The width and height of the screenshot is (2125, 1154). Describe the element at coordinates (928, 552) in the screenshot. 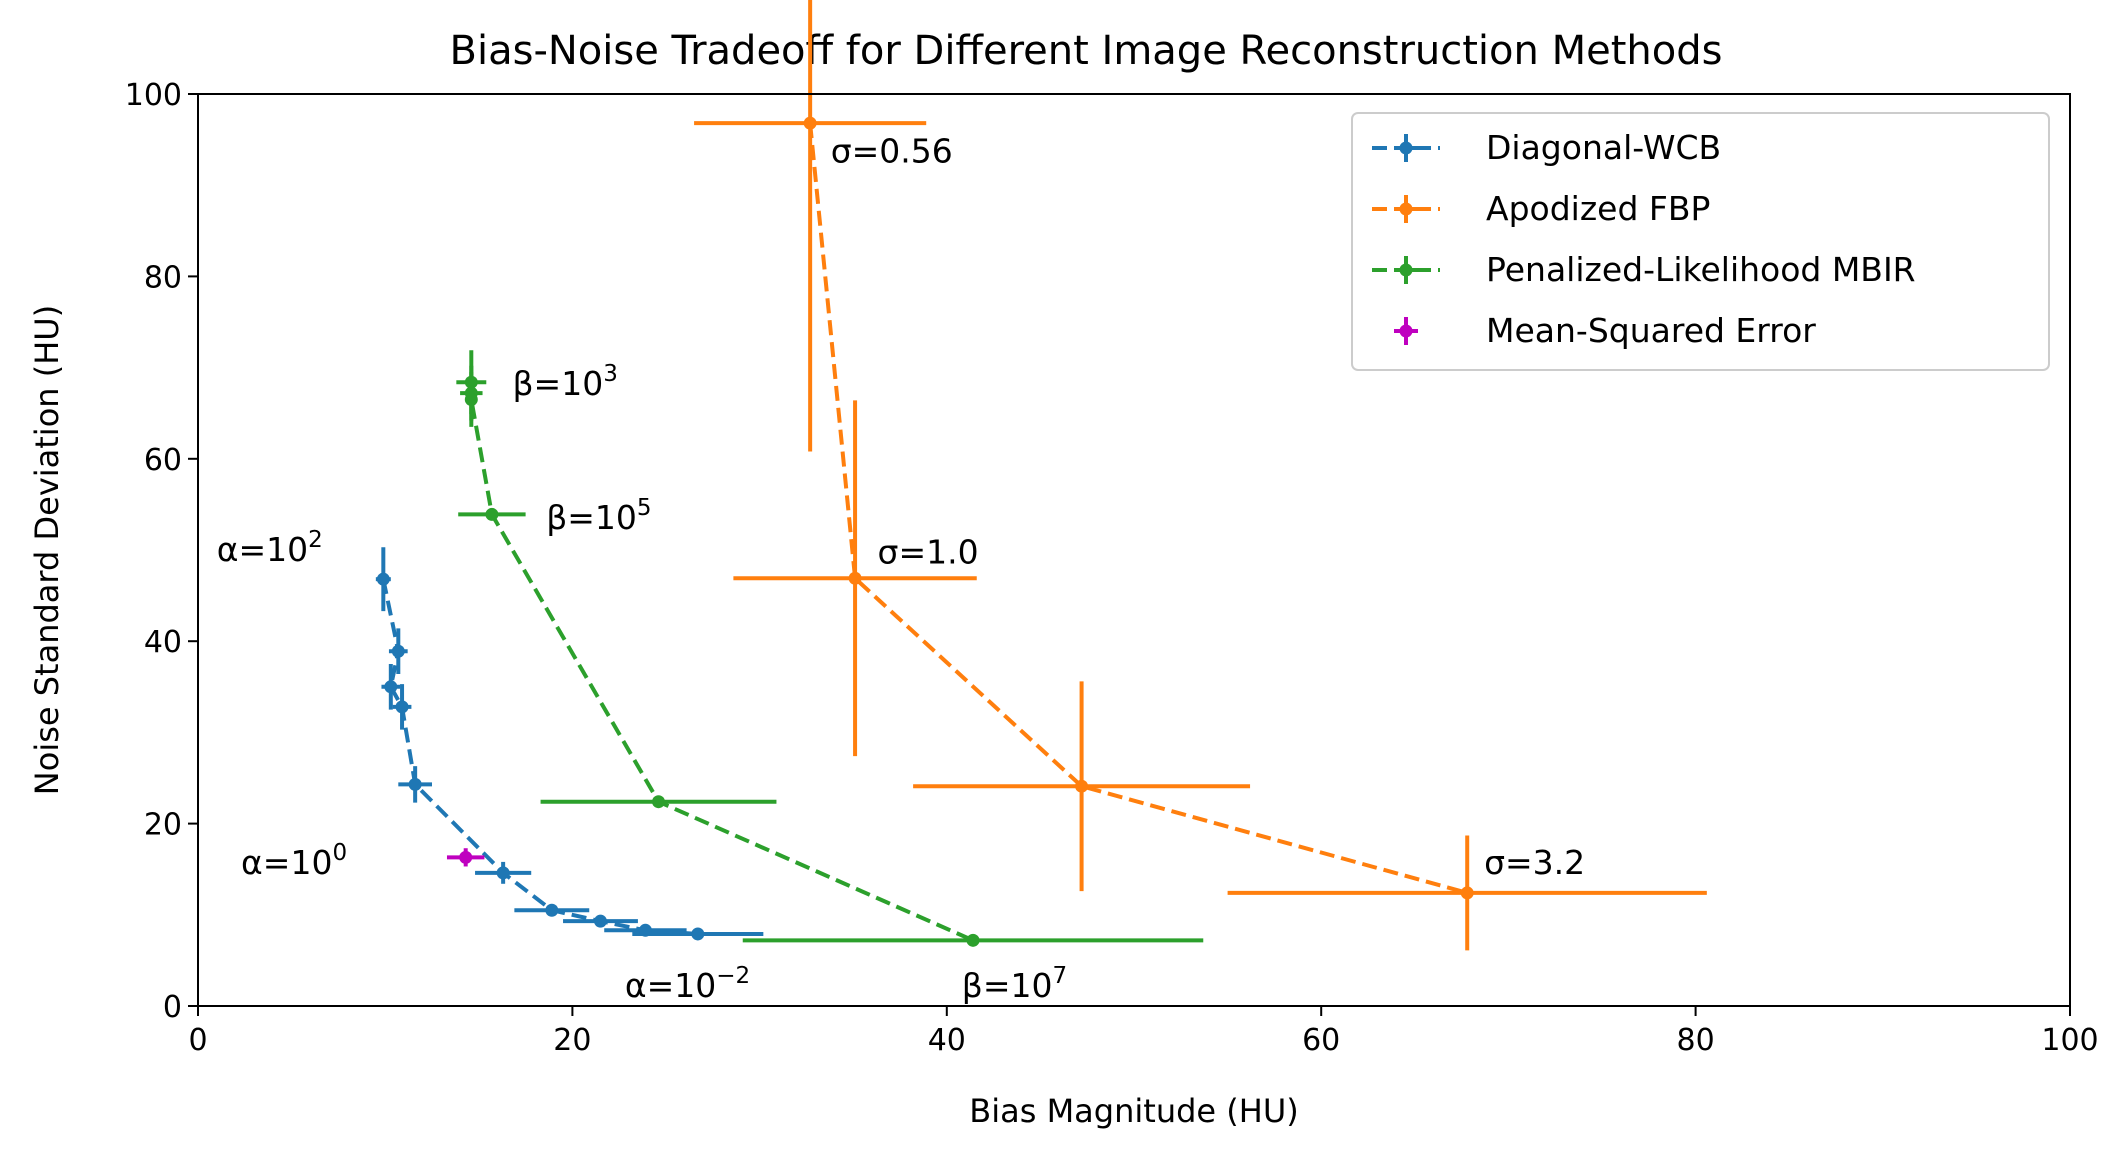

I see `annotation-label: σ=1.0` at that location.